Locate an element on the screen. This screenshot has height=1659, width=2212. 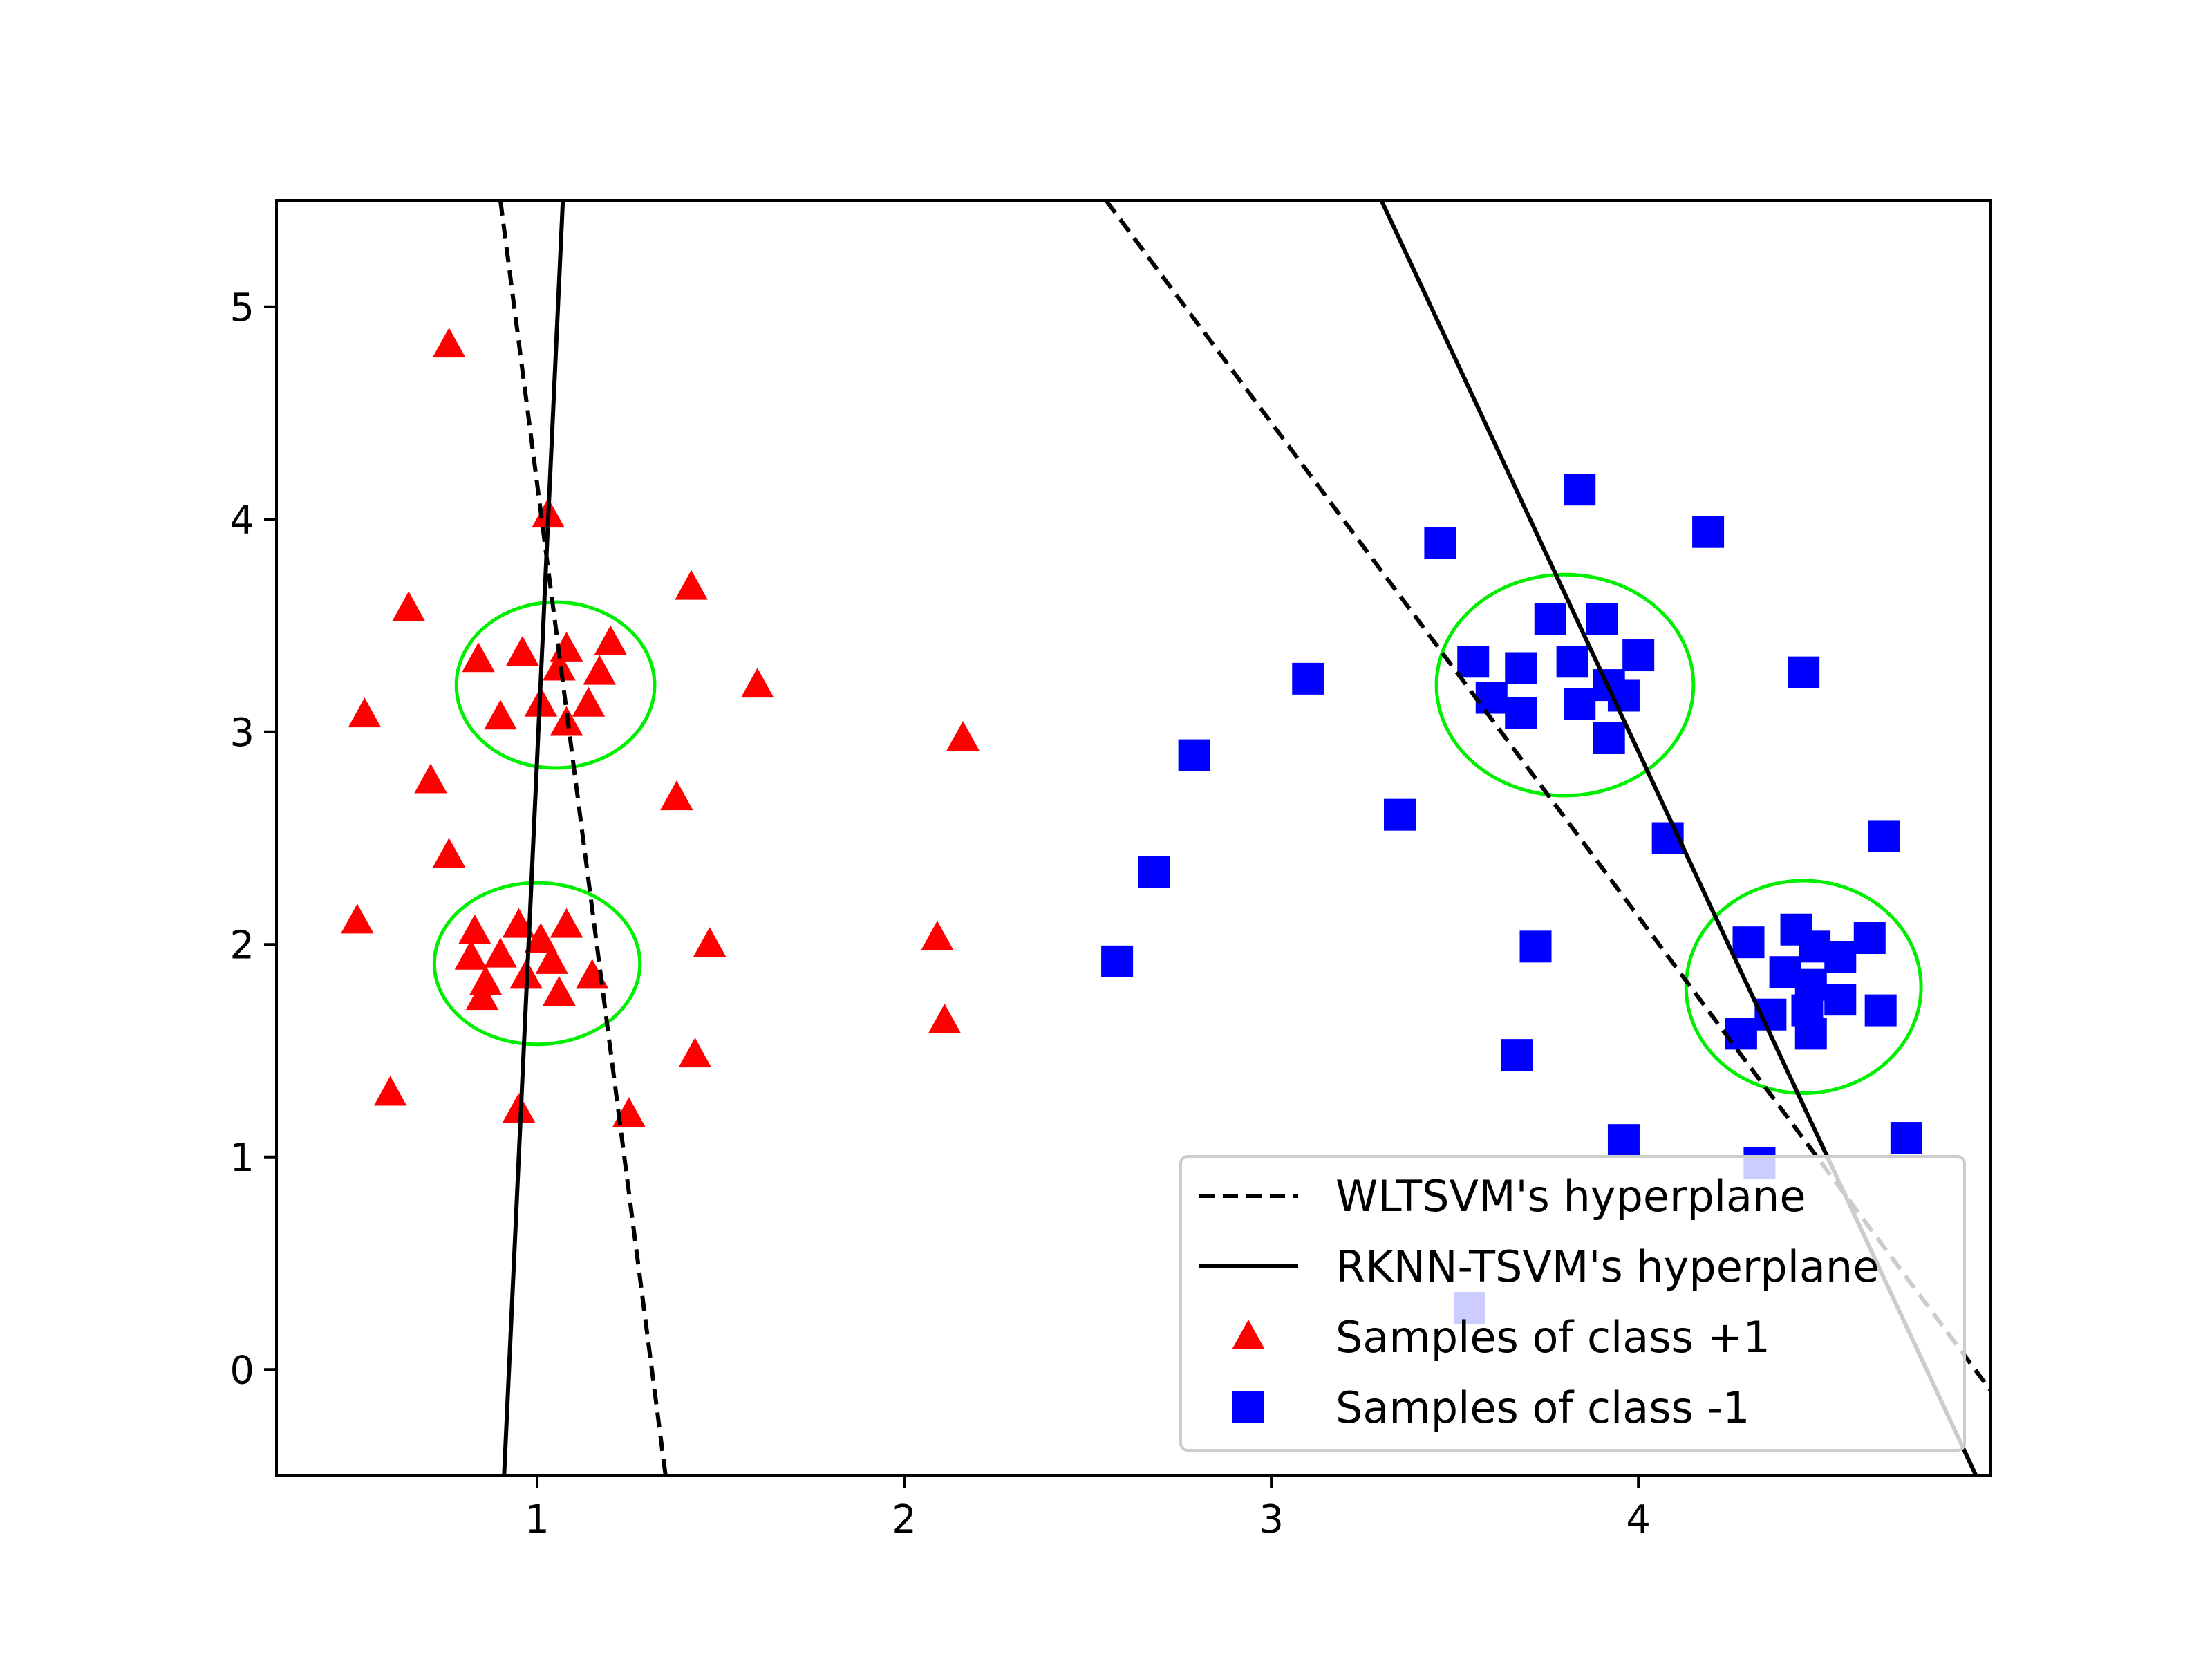
legend-frame is located at coordinates (1572, 1303).